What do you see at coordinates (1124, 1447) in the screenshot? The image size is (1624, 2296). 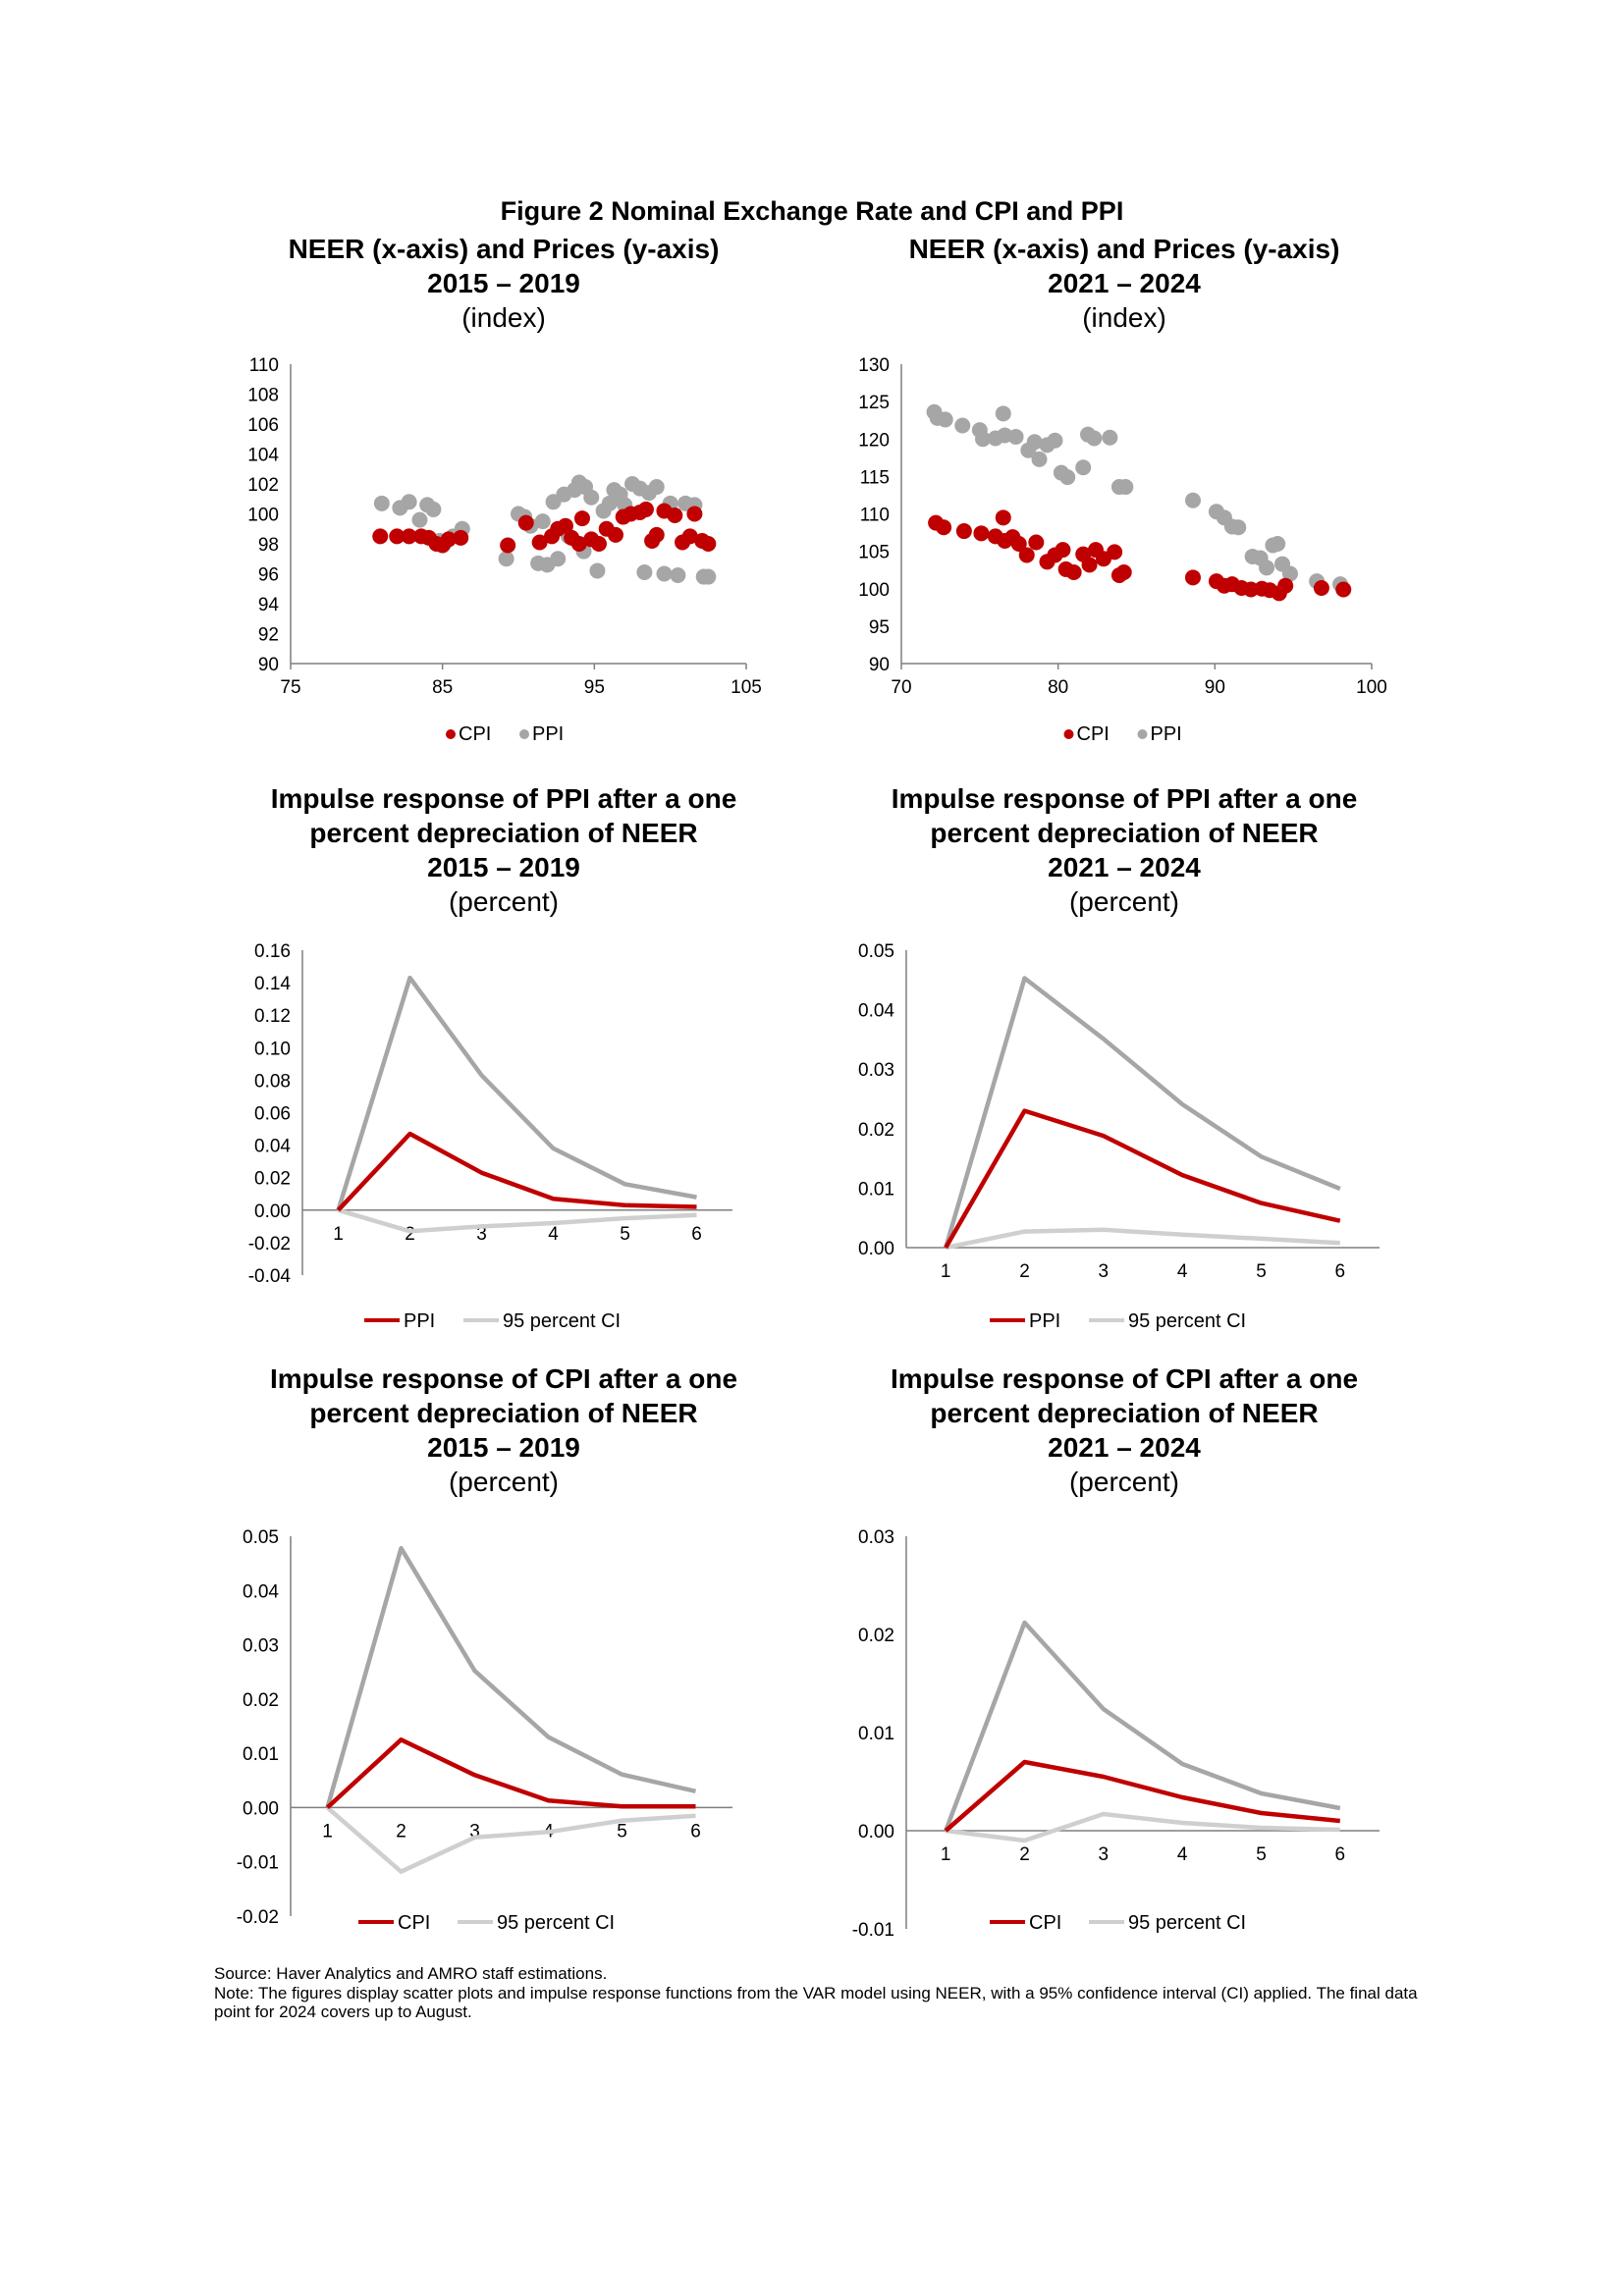 I see `panel-title-line: 2021 – 2024` at bounding box center [1124, 1447].